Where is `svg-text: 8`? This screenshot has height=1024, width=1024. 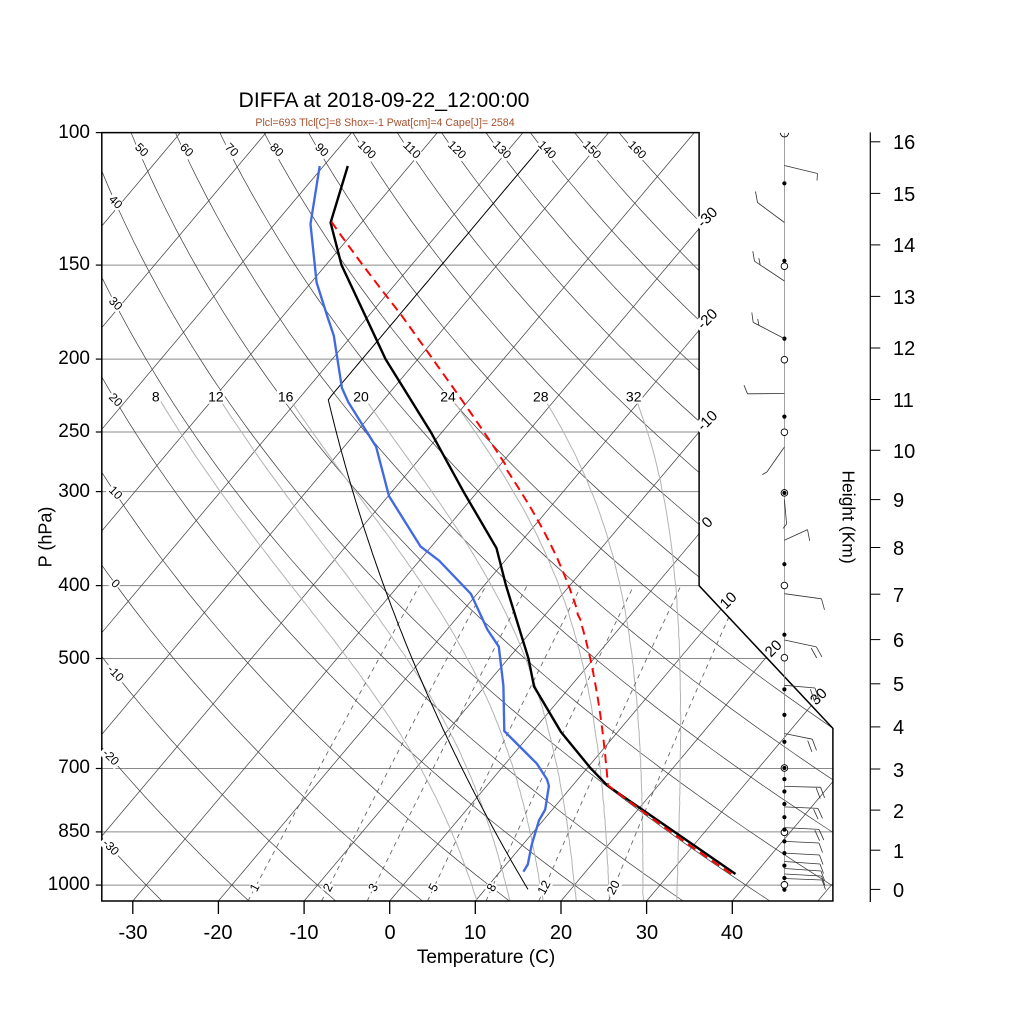
svg-text: 8 is located at coordinates (156, 396).